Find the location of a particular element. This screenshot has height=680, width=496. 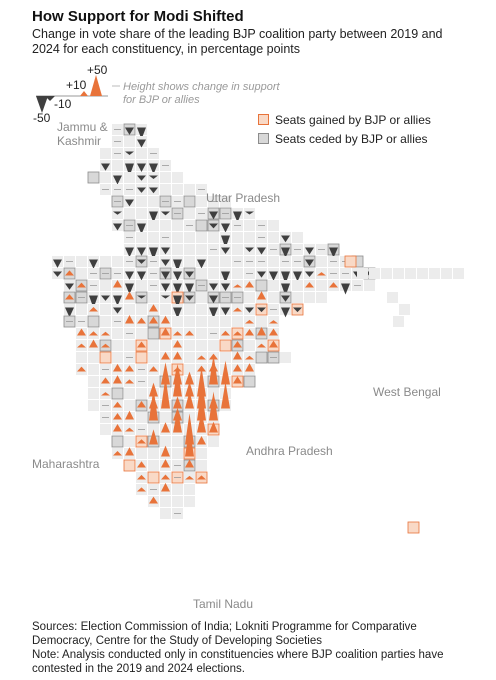

chart-title: How Support for Modi Shifted is located at coordinates (138, 16).